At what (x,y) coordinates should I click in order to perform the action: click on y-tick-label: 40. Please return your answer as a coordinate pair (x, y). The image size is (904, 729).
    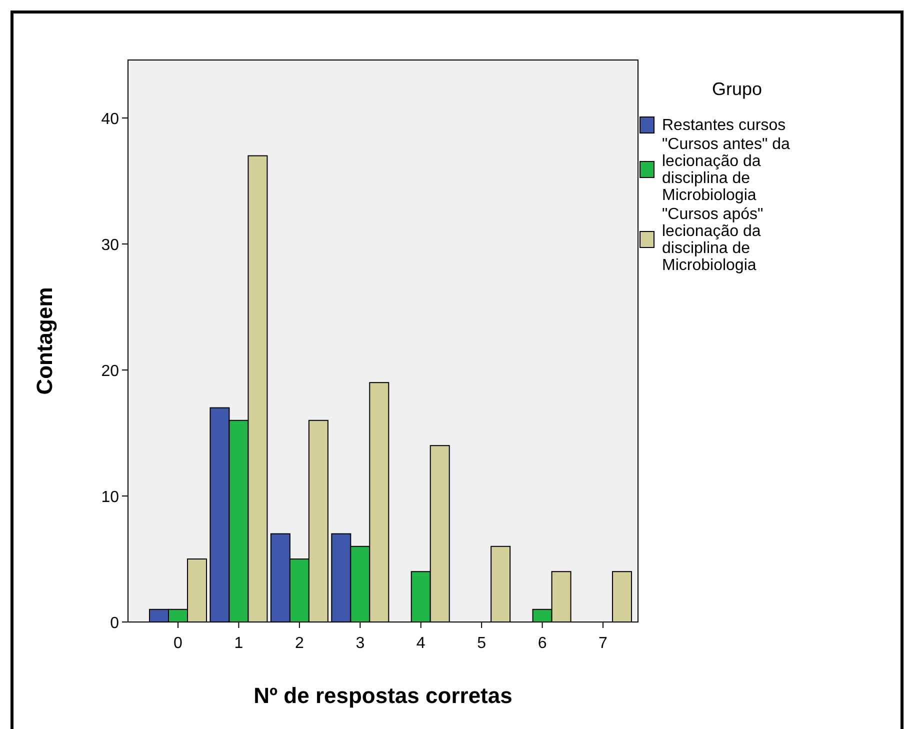
    Looking at the image, I should click on (110, 119).